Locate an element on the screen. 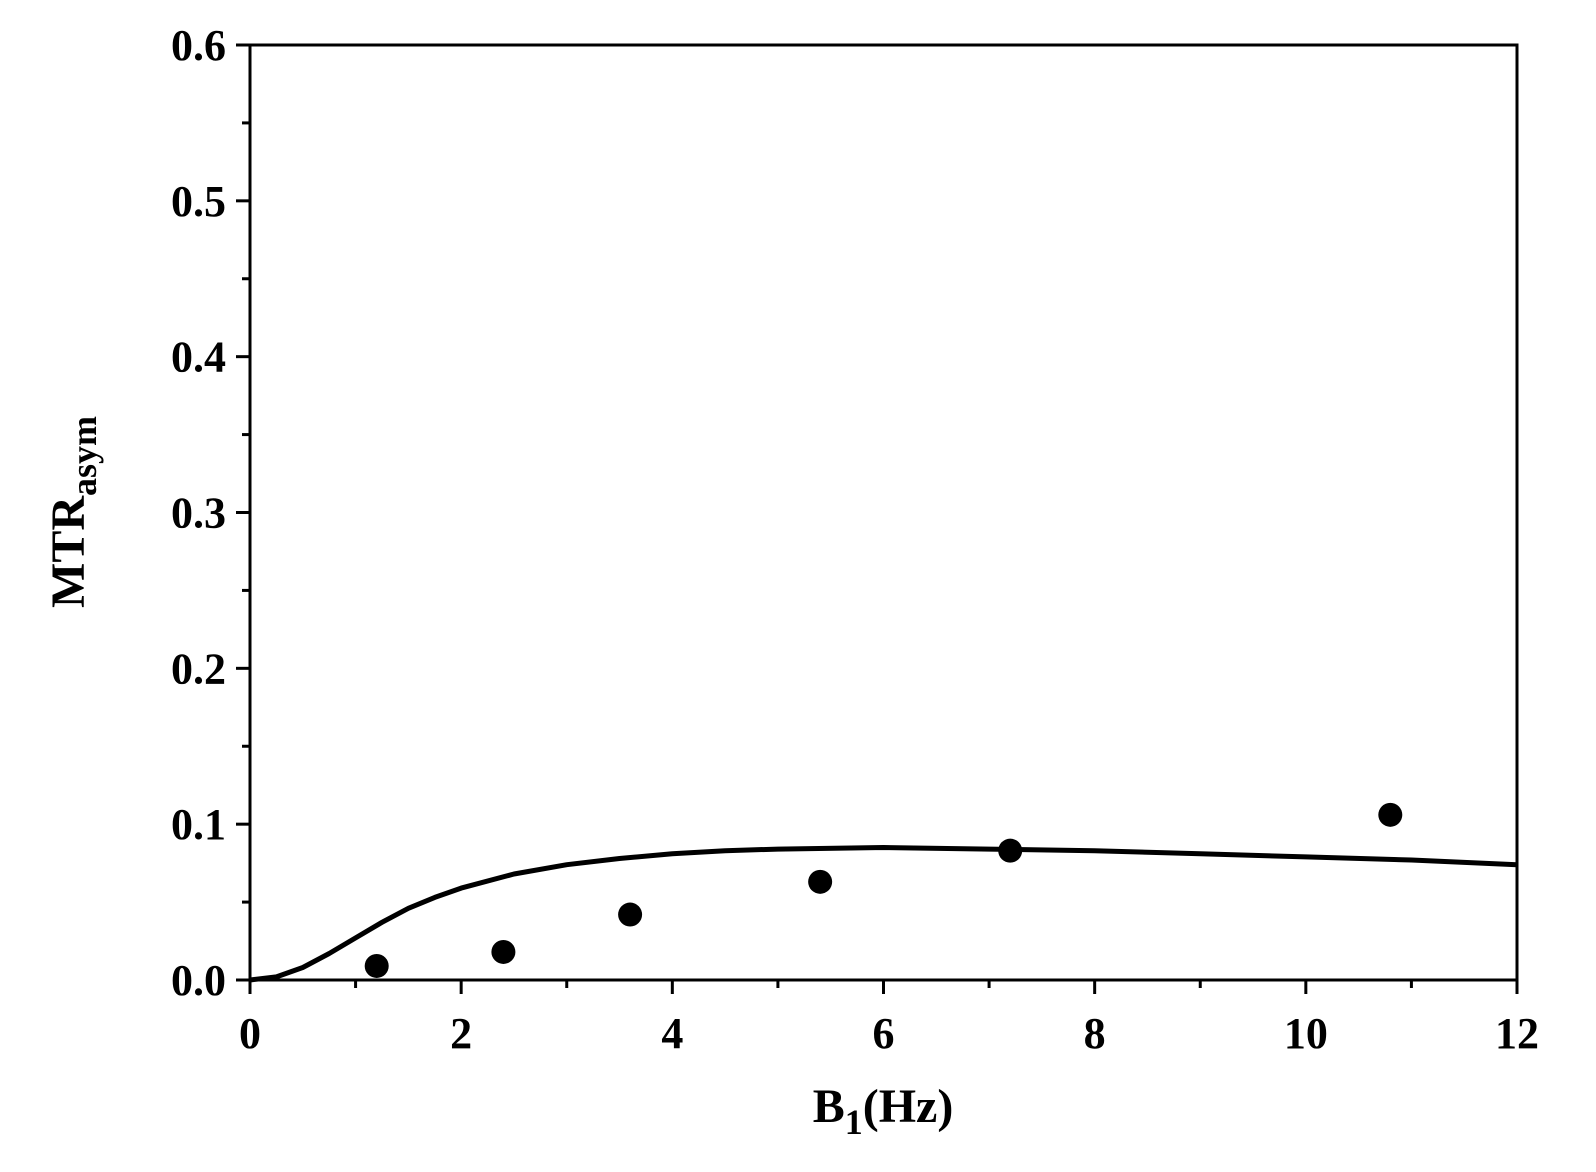  y-axis-tick-labels: 0.0 0.1 0.2 0.3 0.4 0.5 0.6 is located at coordinates (198, 513).